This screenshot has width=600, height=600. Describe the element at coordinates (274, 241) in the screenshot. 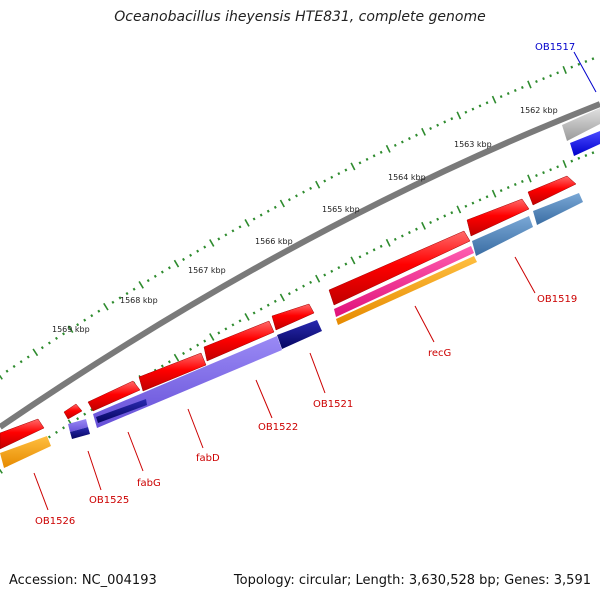

I see `scale-label-1566: 1566 kbp` at that location.